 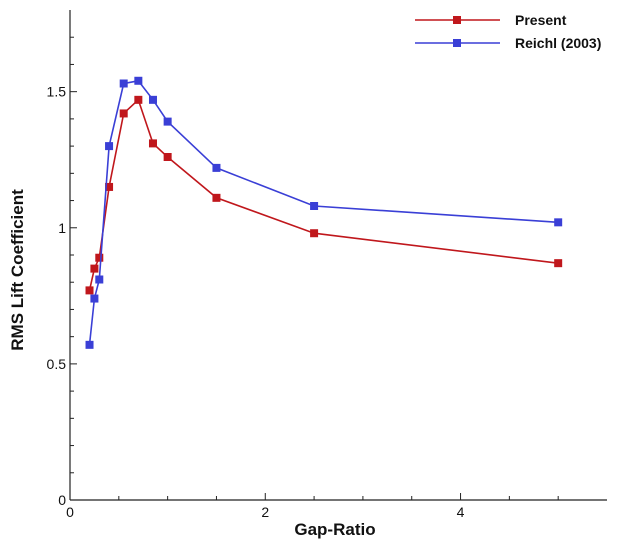 What do you see at coordinates (265, 512) in the screenshot?
I see `x-tick-label: 2` at bounding box center [265, 512].